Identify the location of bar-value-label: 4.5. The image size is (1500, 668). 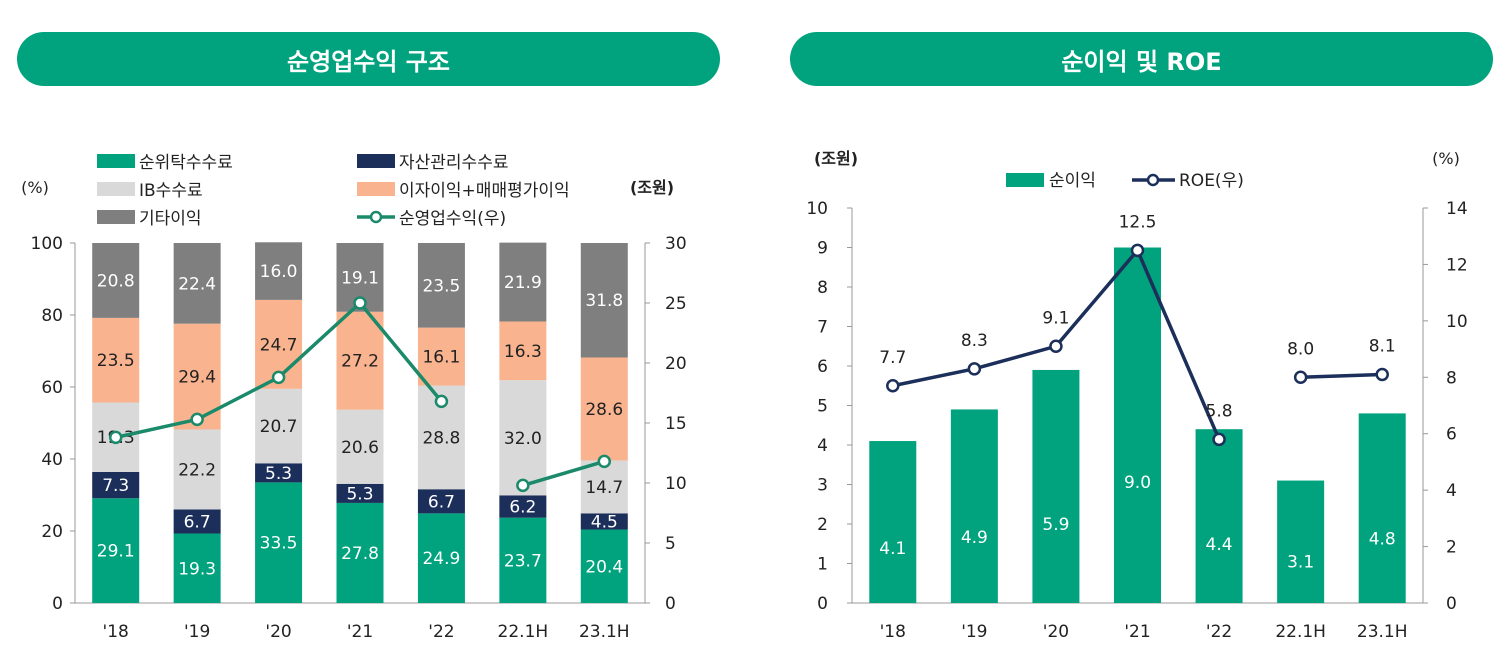
(604, 522).